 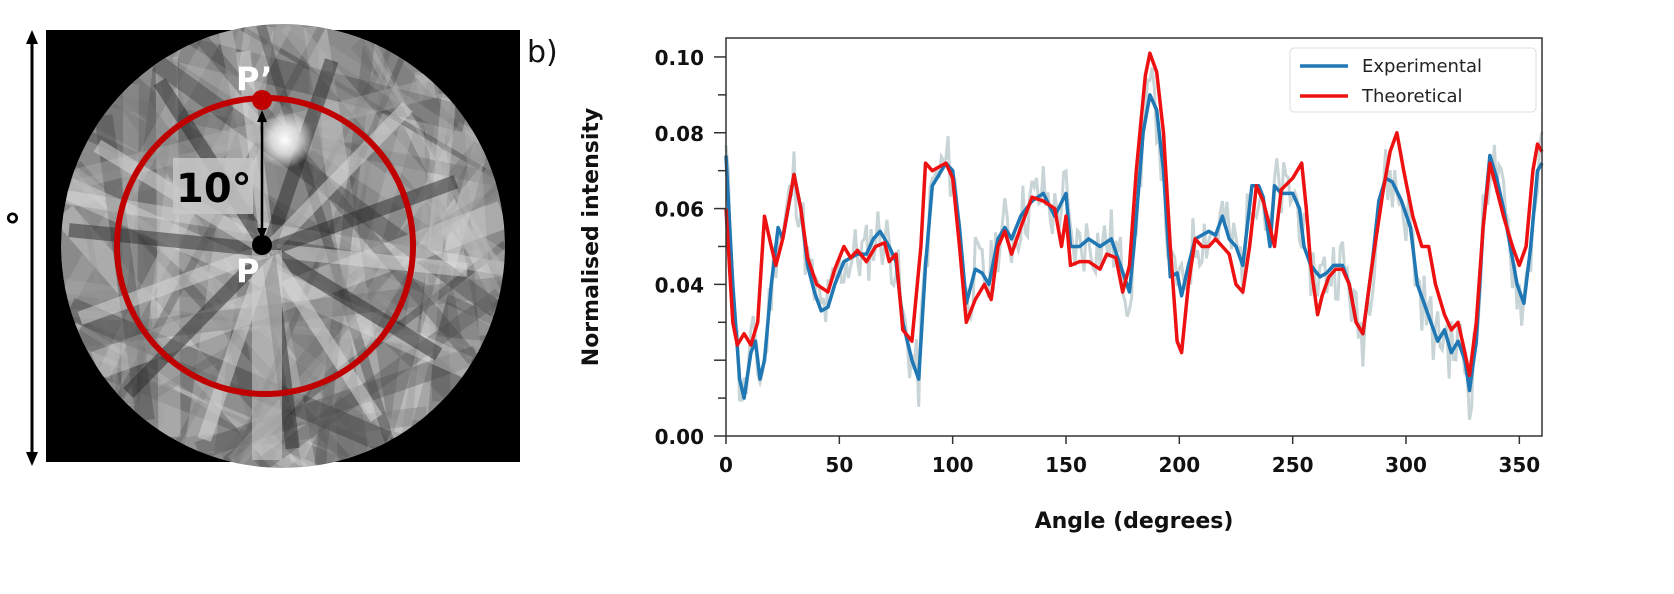 I want to click on x-axis-label: Angle (degrees), so click(x=1134, y=521).